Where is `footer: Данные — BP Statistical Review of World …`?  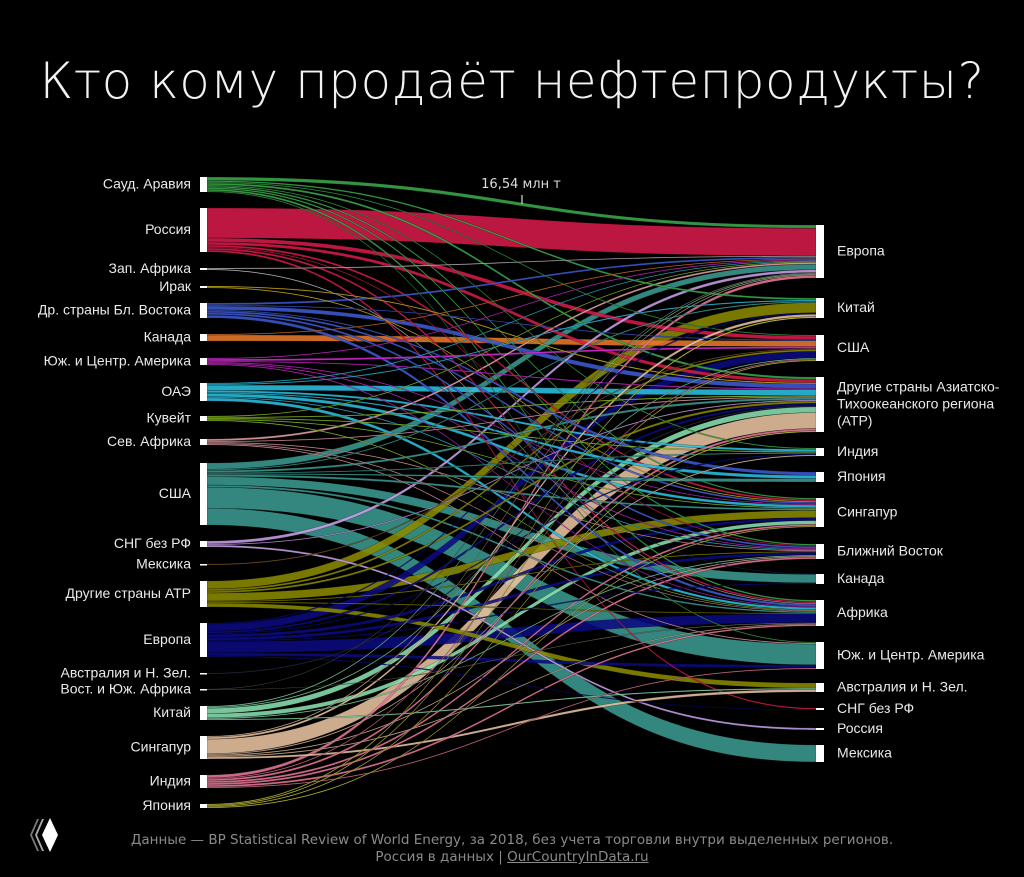 footer: Данные — BP Statistical Review of World … is located at coordinates (512, 849).